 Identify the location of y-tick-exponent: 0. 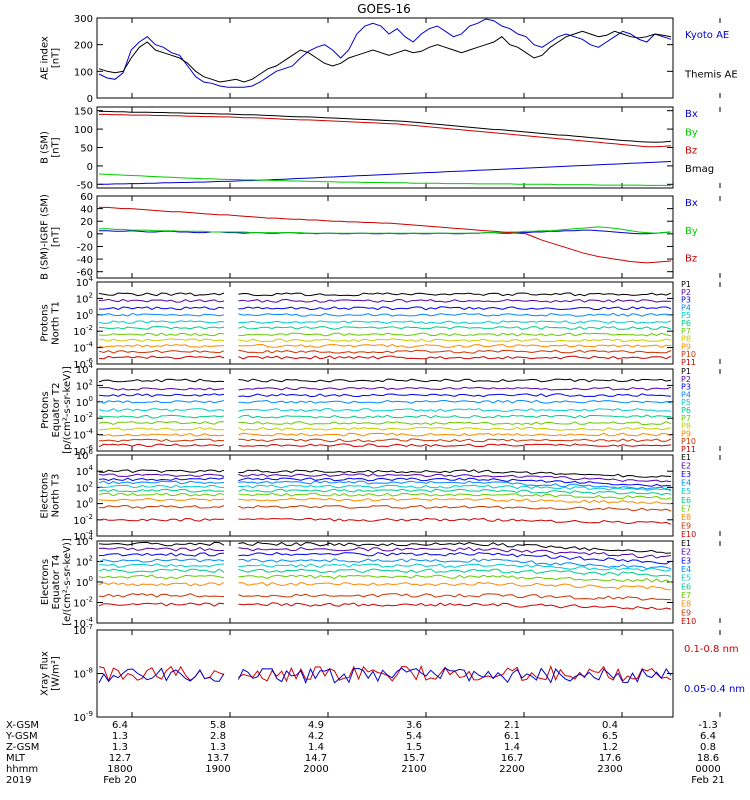
(91, 501).